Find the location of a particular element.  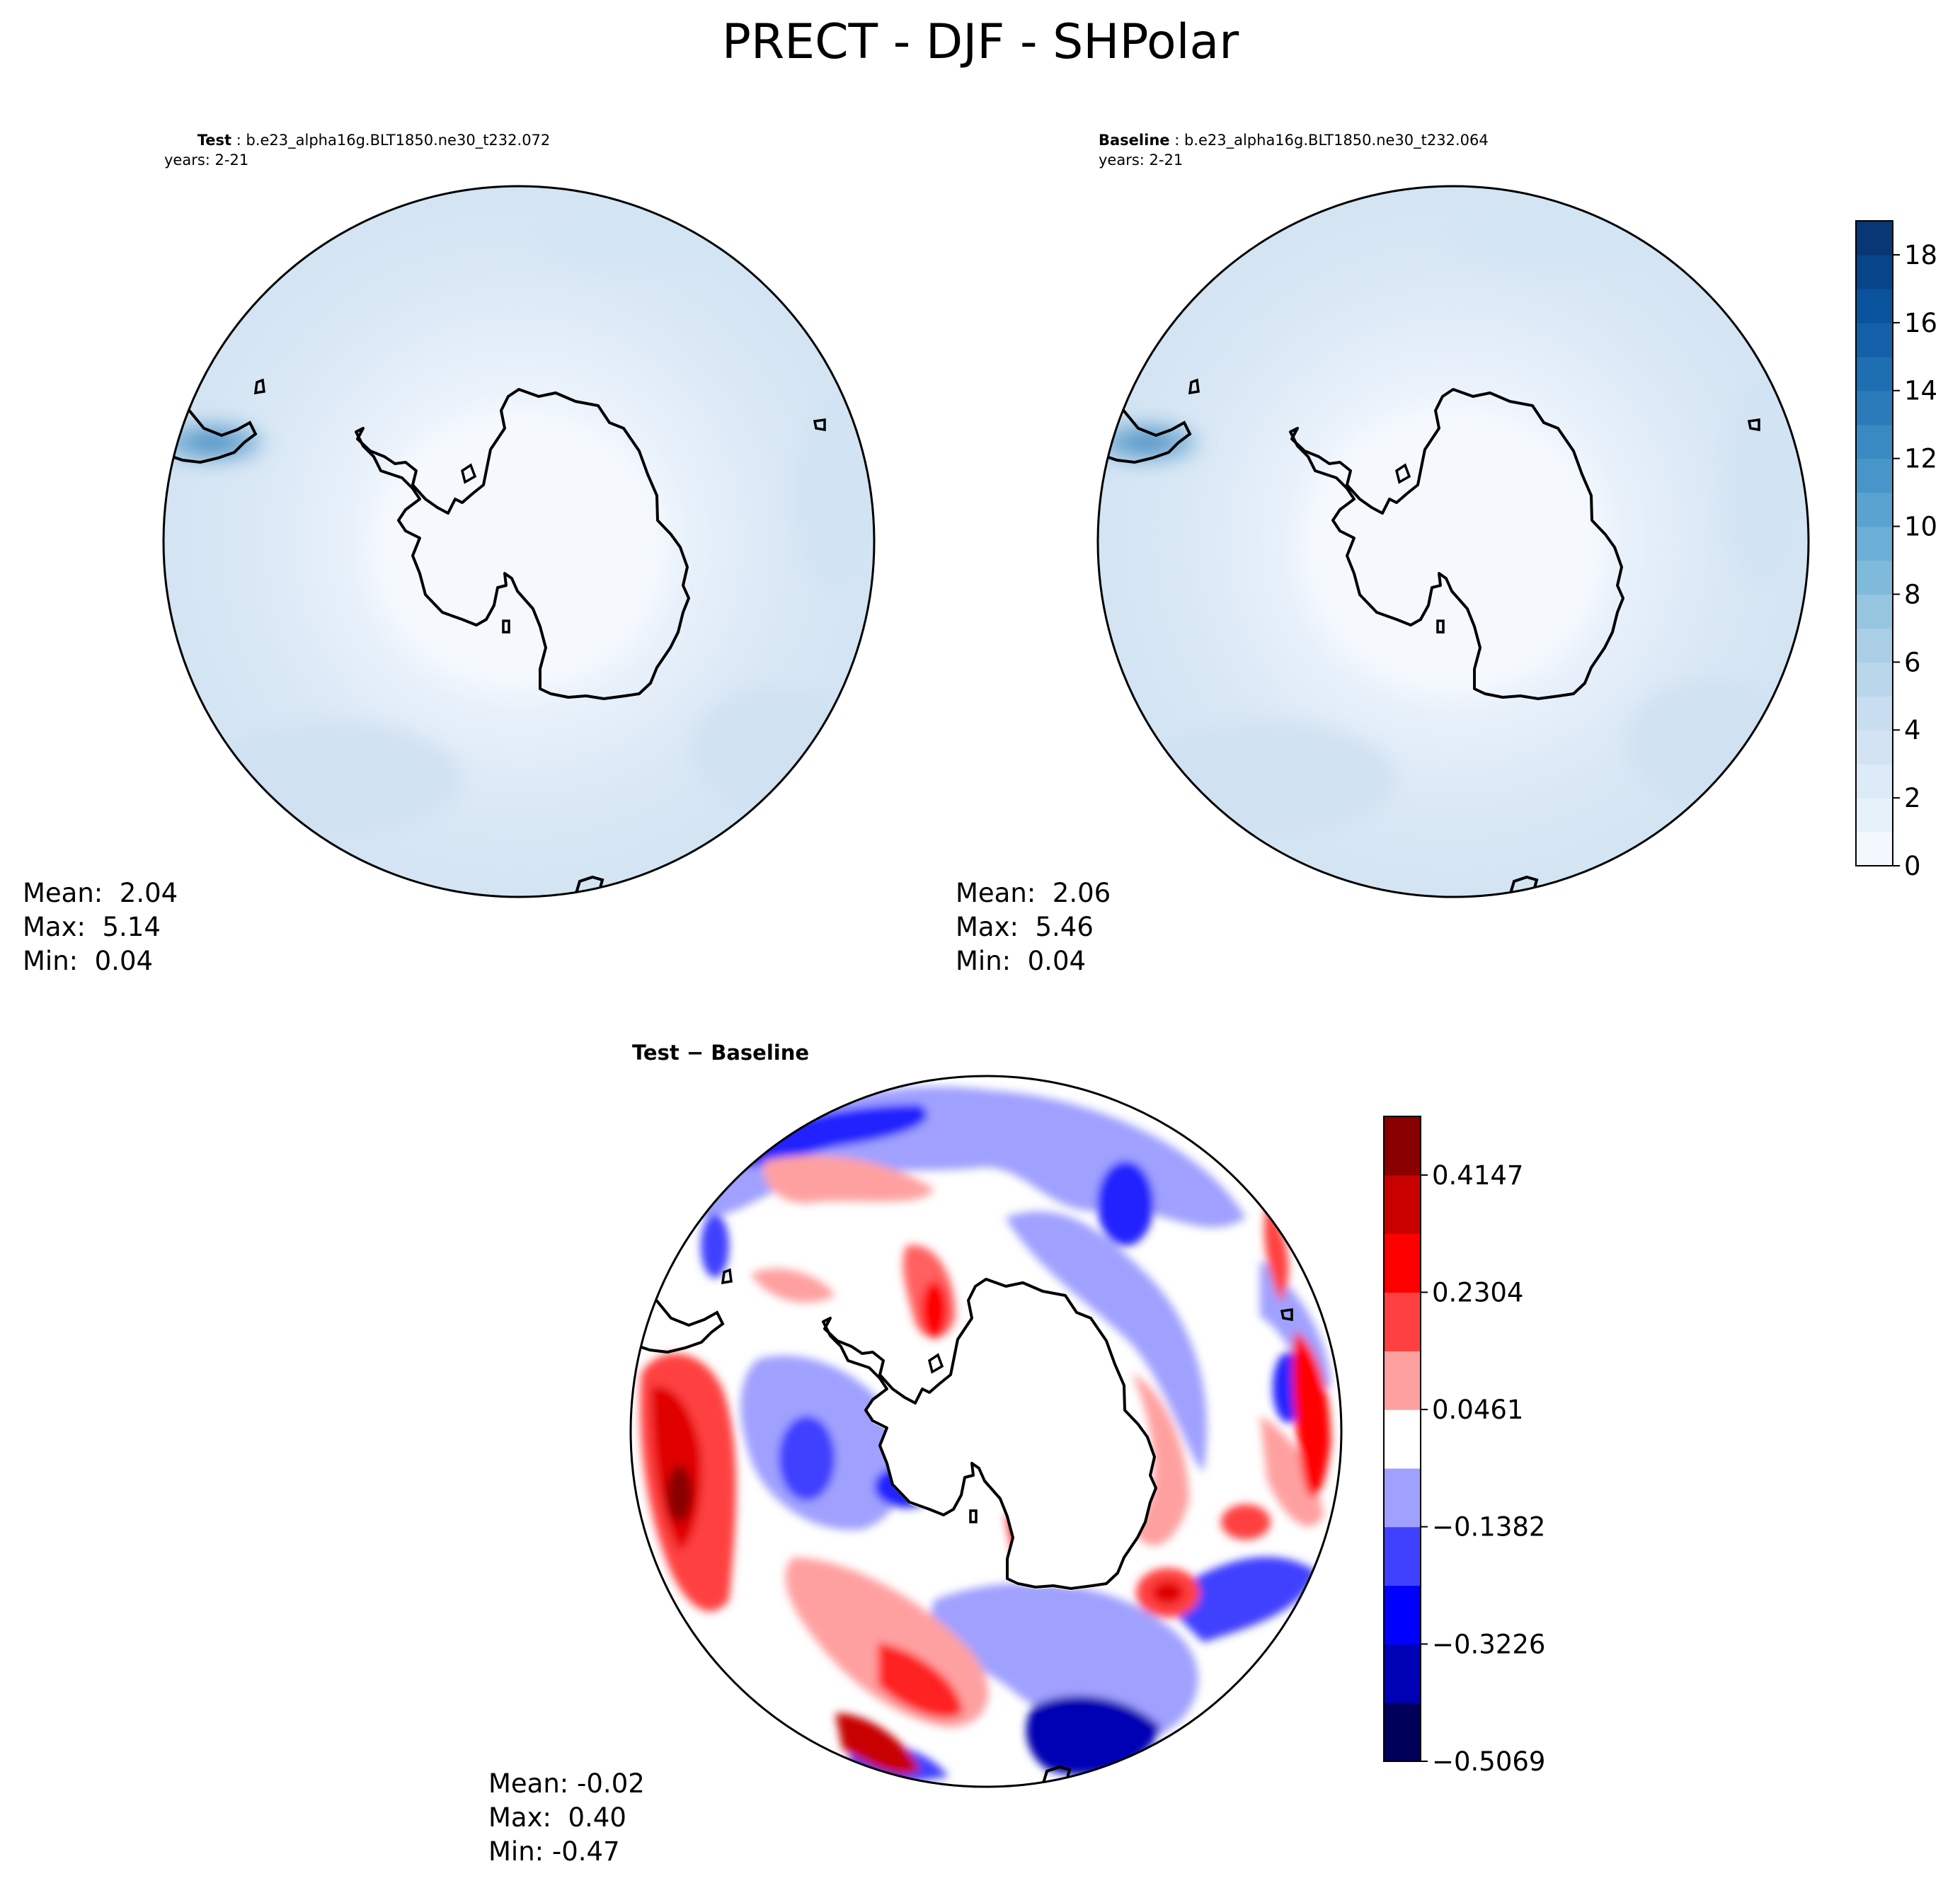

colorbar-tick-label: −0.3226 is located at coordinates (1488, 1644).